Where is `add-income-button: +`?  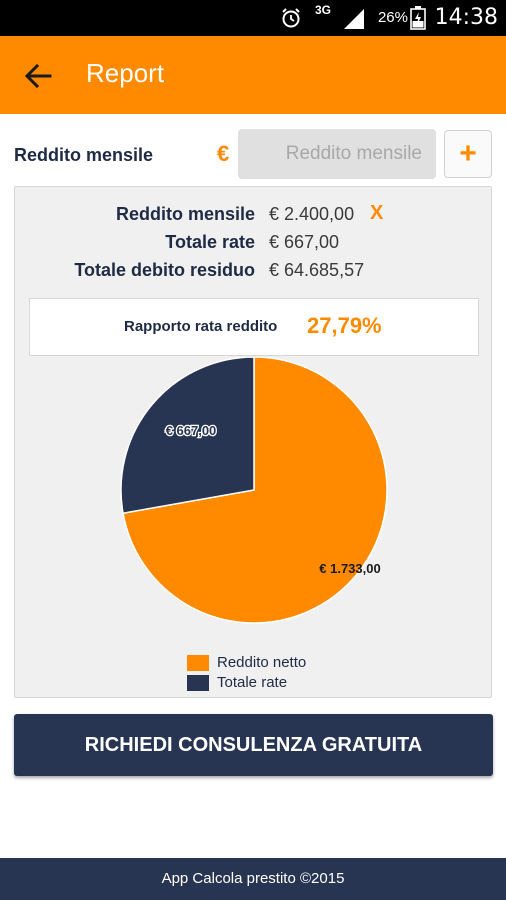 add-income-button: + is located at coordinates (468, 154).